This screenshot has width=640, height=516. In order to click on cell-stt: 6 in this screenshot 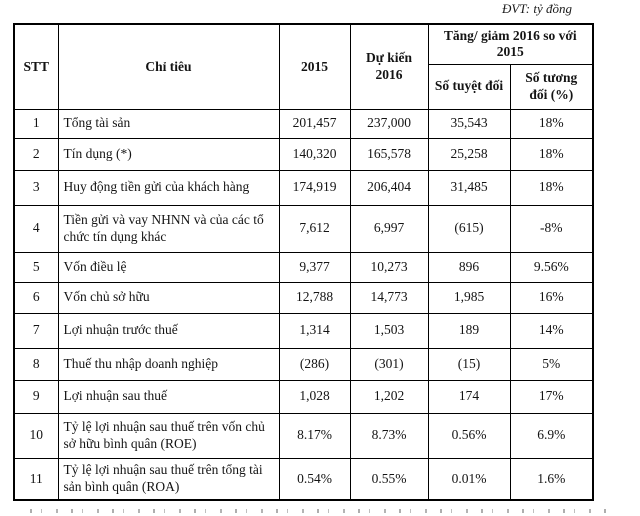, I will do `click(36, 297)`.